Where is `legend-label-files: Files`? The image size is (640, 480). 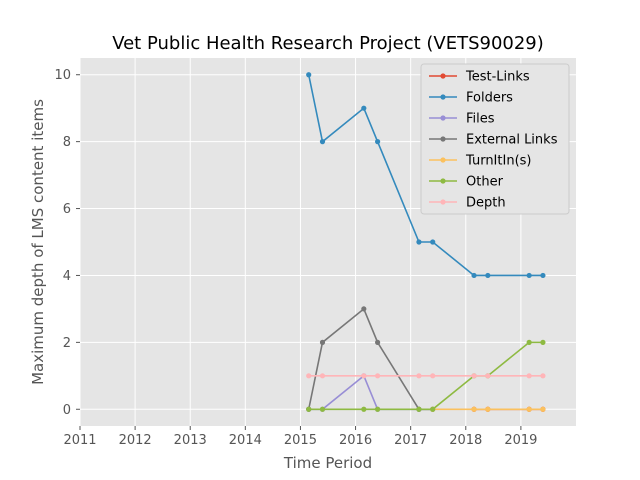
legend-label-files: Files is located at coordinates (480, 119).